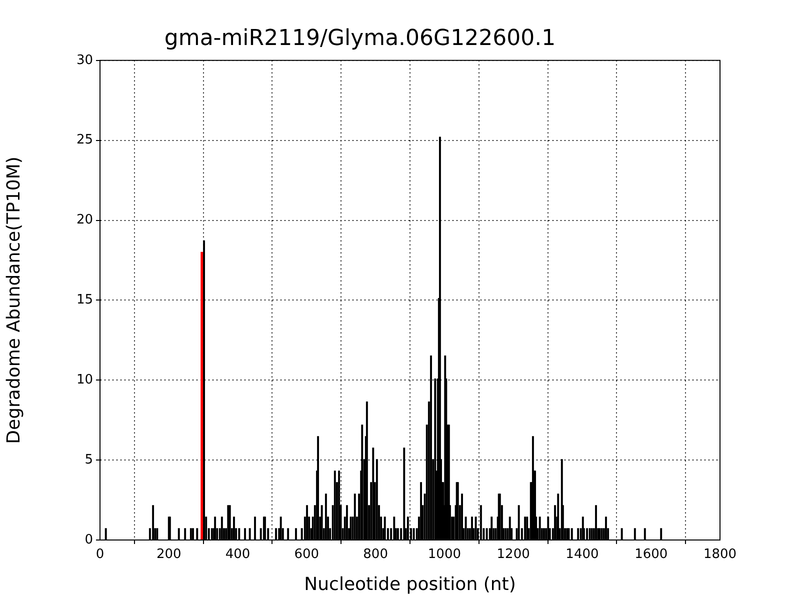 The height and width of the screenshot is (600, 800). I want to click on y-tick-label: 0, so click(88, 540).